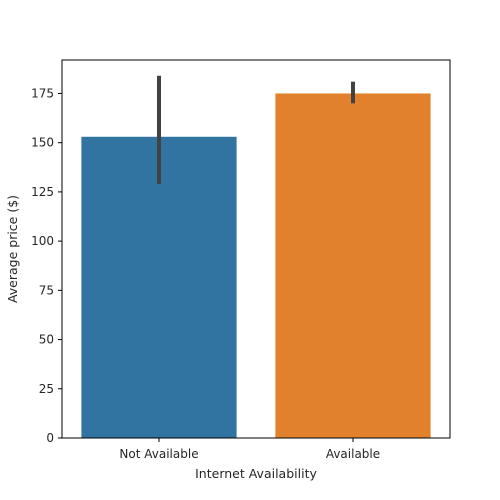 This screenshot has height=500, width=500. Describe the element at coordinates (256, 473) in the screenshot. I see `x-axis-label: Internet Availability` at that location.